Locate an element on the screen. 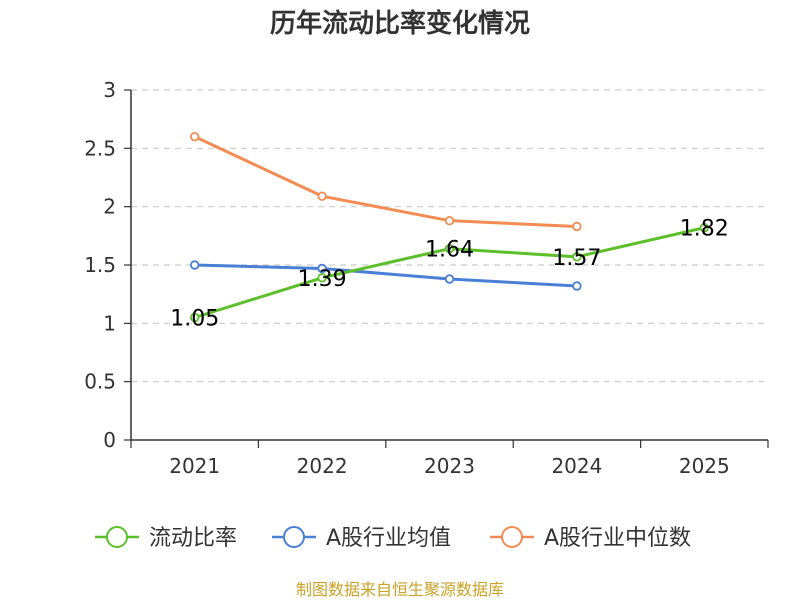  source-note: 制图数据来自恒生聚源数据库 is located at coordinates (400, 589).